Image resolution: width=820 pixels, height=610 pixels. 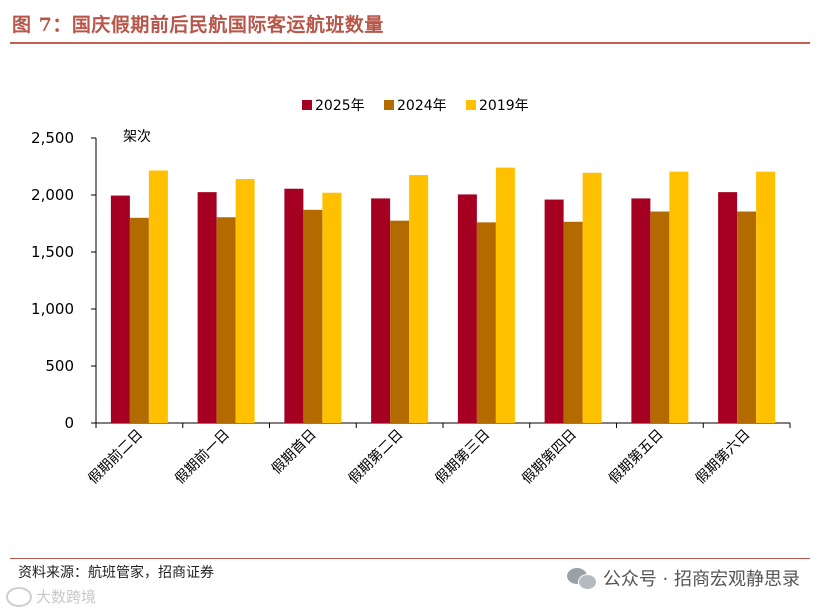 I want to click on source-note: 资料来源：航班管家，招商证券, so click(x=116, y=573).